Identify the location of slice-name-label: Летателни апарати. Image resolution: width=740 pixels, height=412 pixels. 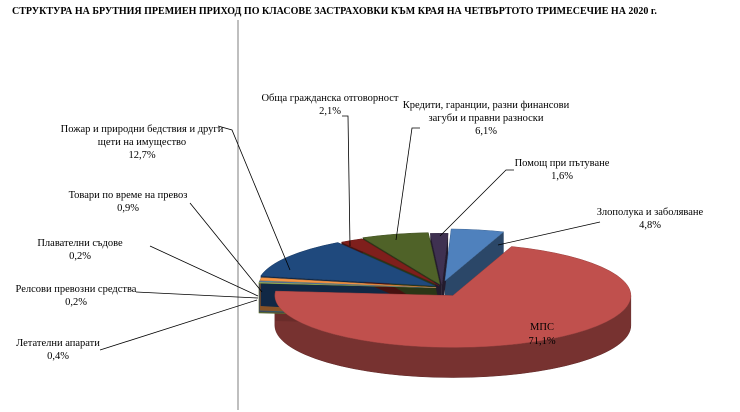
(58, 343).